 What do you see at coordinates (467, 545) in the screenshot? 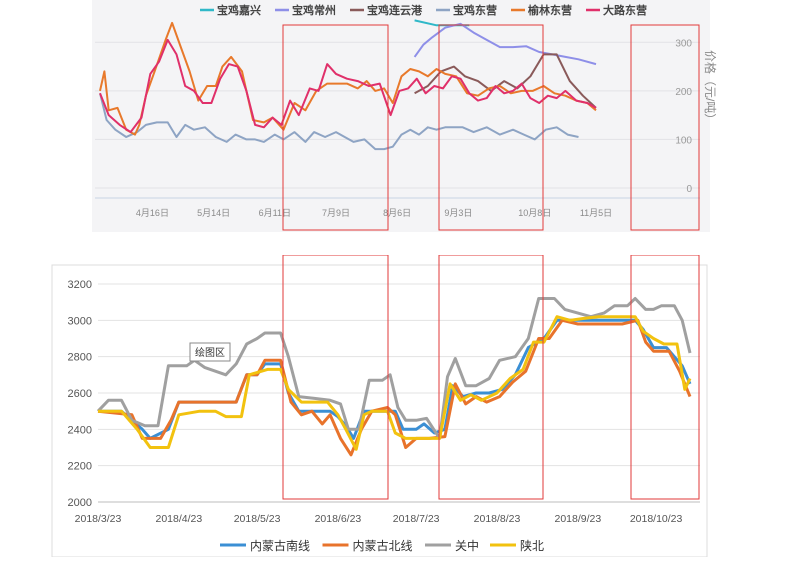
I see `bottom-legend-label: 关中` at bounding box center [467, 545].